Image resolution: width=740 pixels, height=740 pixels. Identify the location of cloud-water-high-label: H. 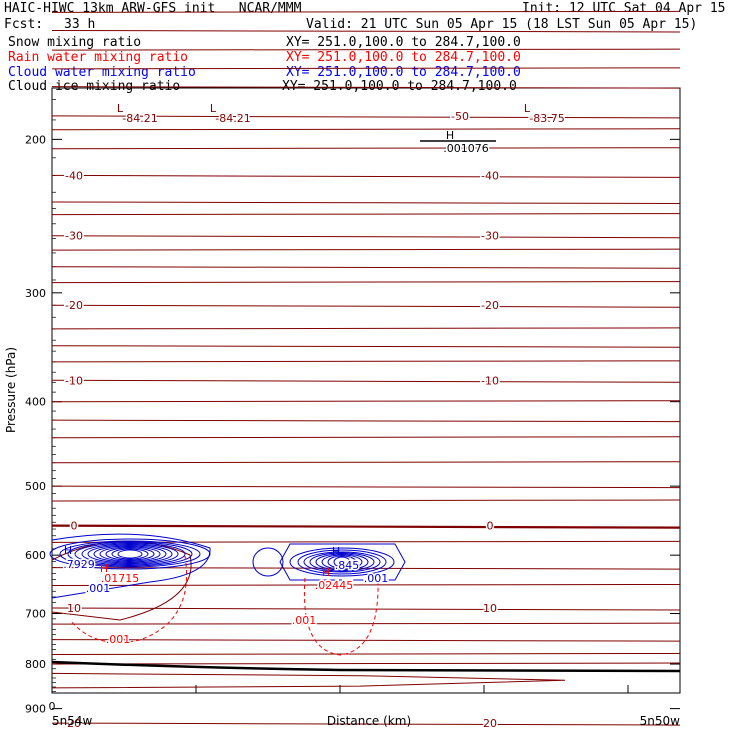
(336, 551).